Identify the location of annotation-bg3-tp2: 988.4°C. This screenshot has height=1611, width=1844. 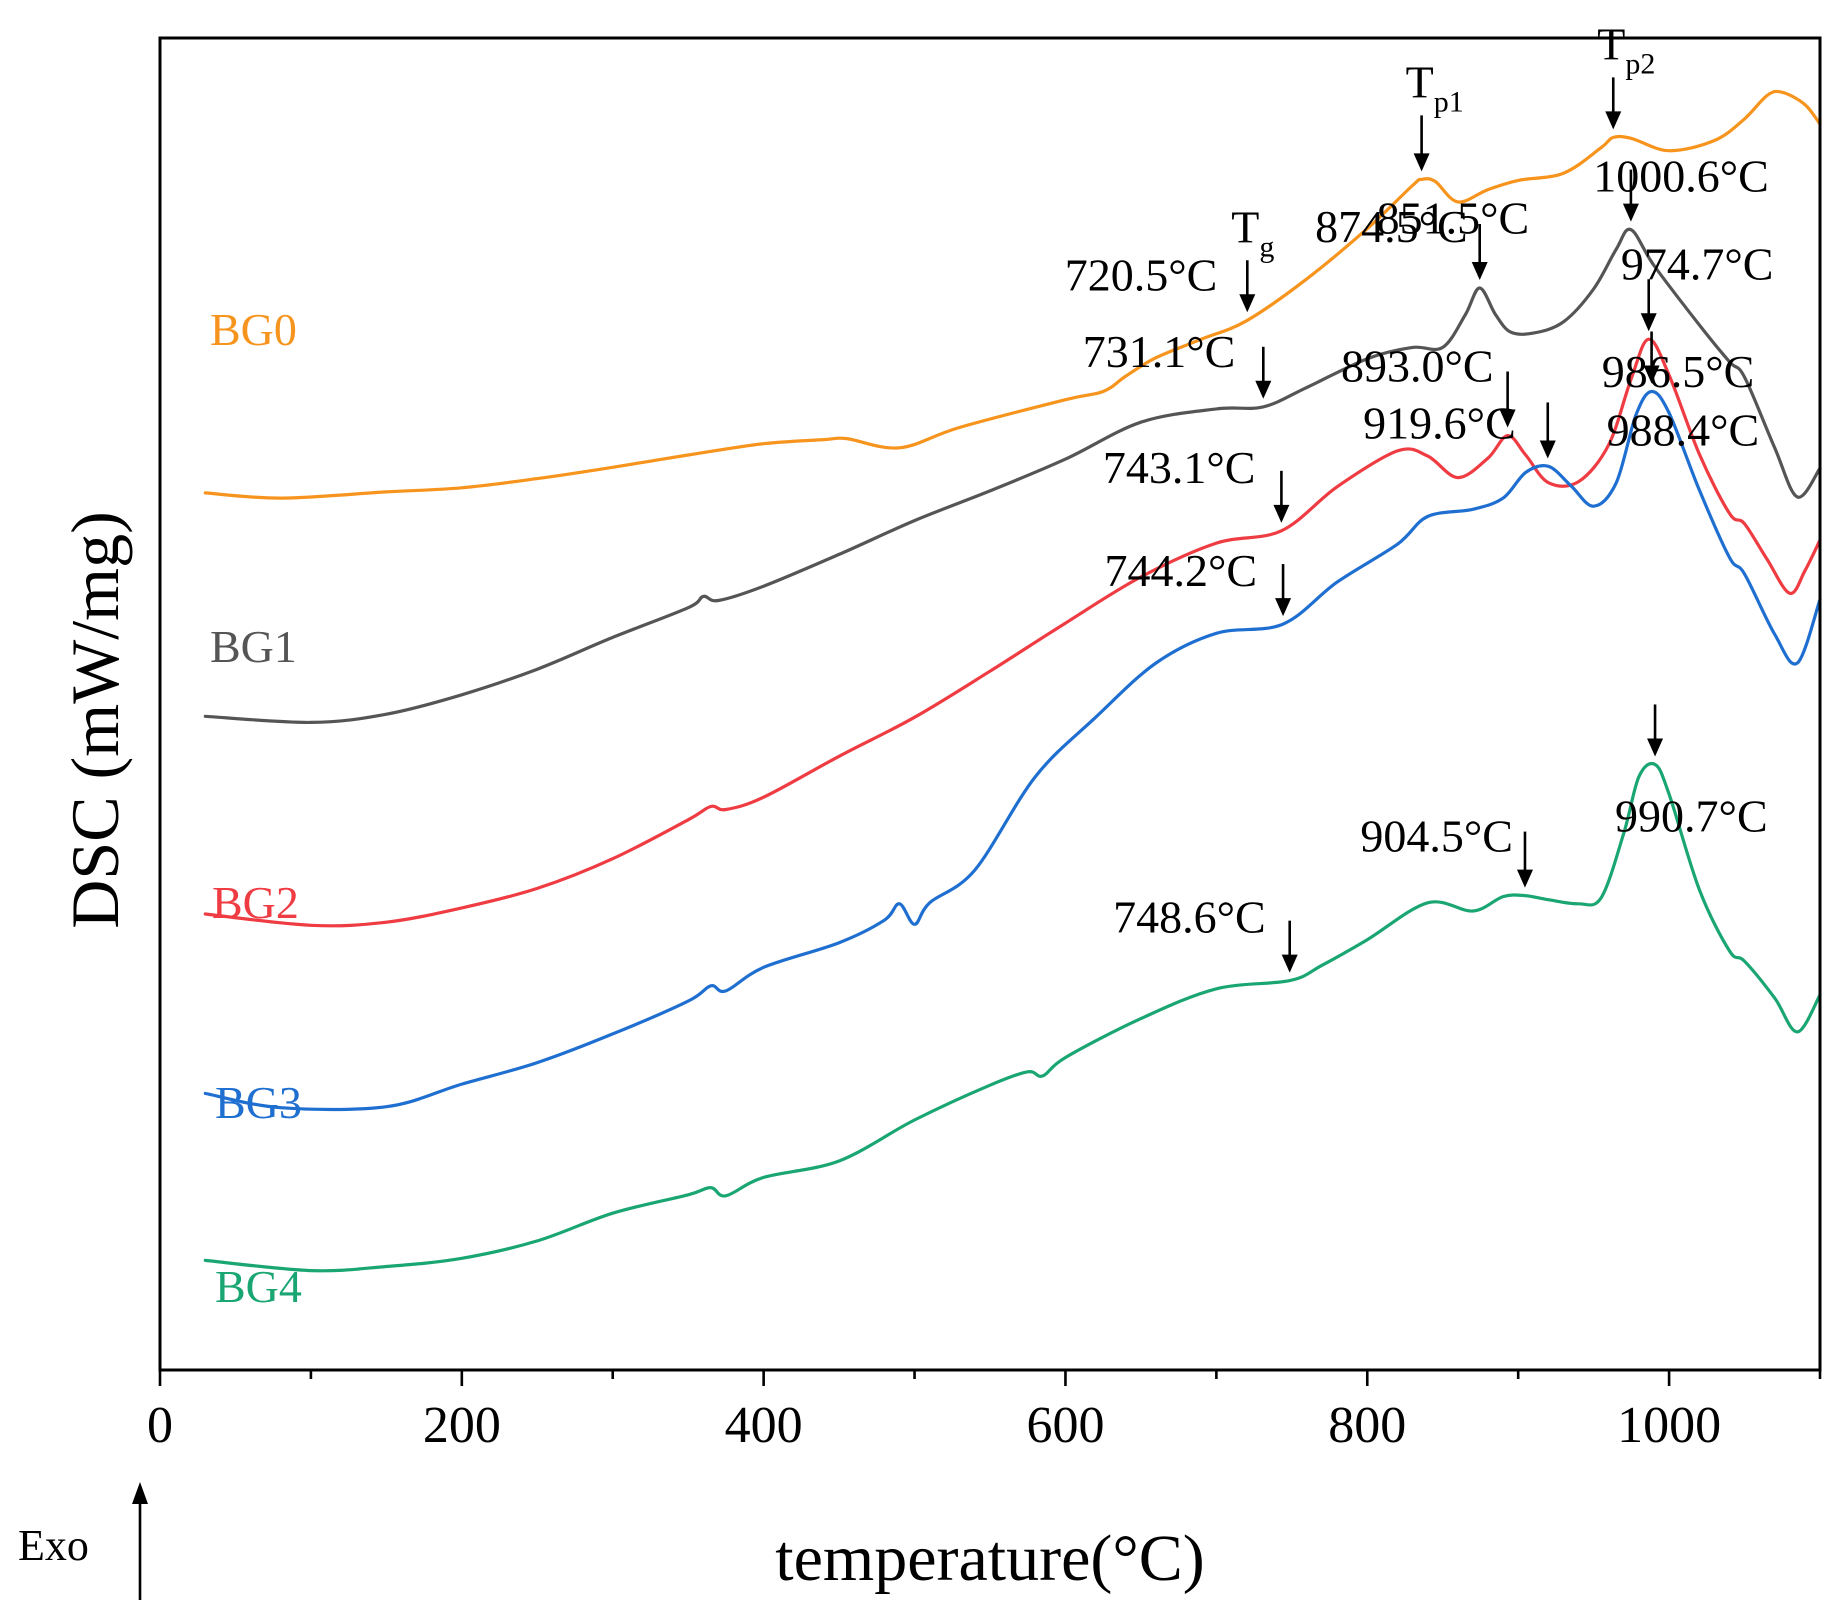
(1683, 393).